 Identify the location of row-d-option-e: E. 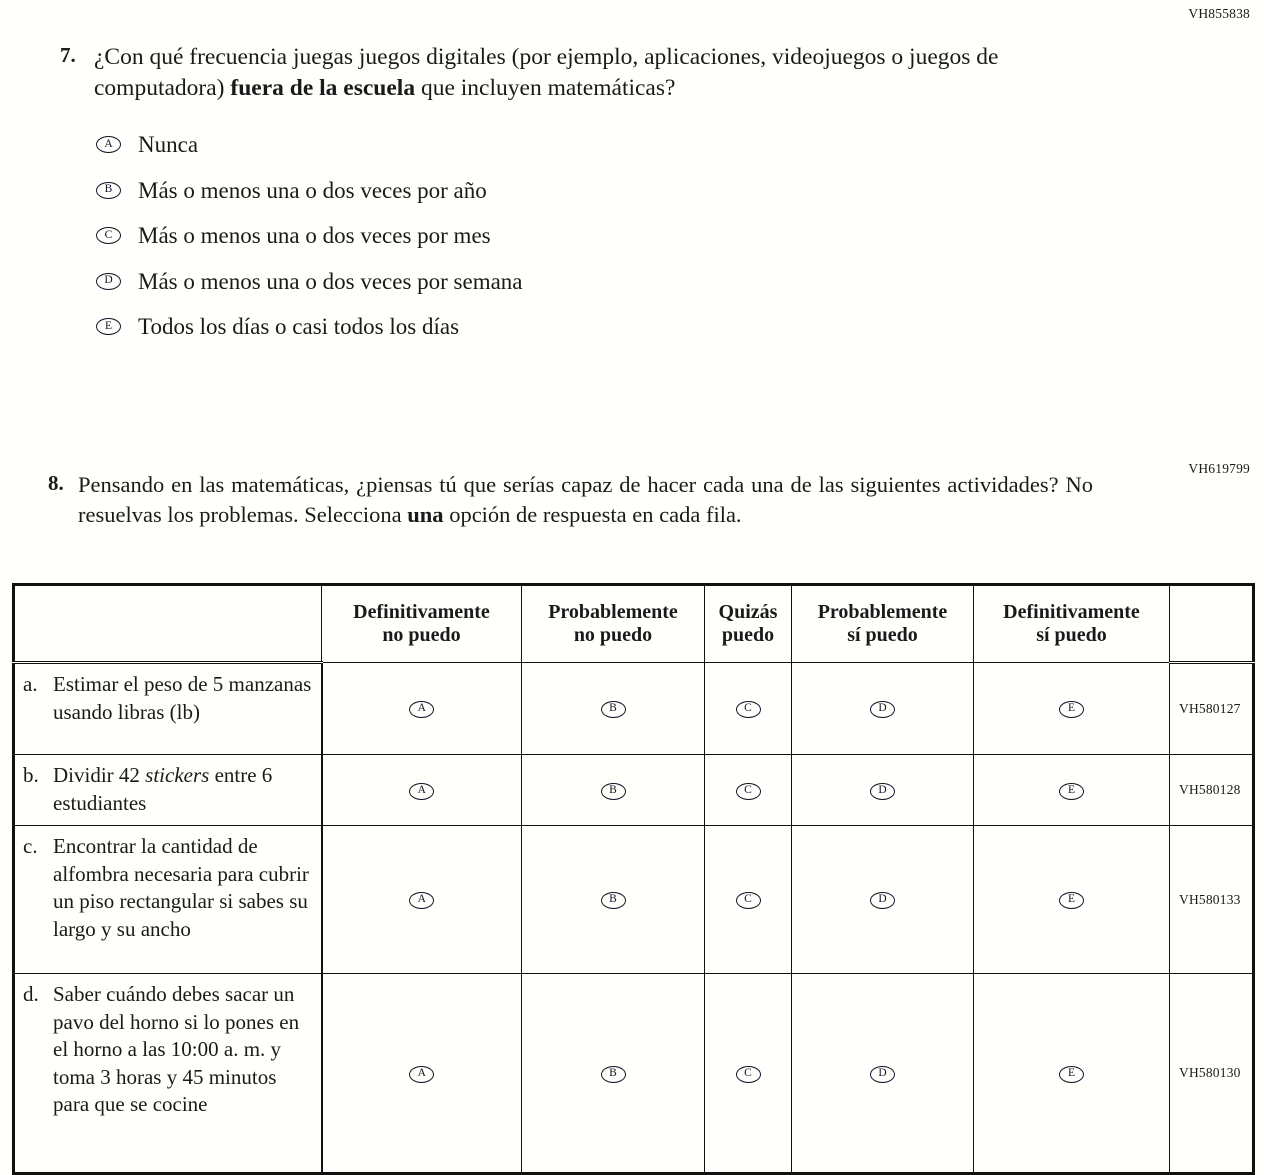
(1071, 1073).